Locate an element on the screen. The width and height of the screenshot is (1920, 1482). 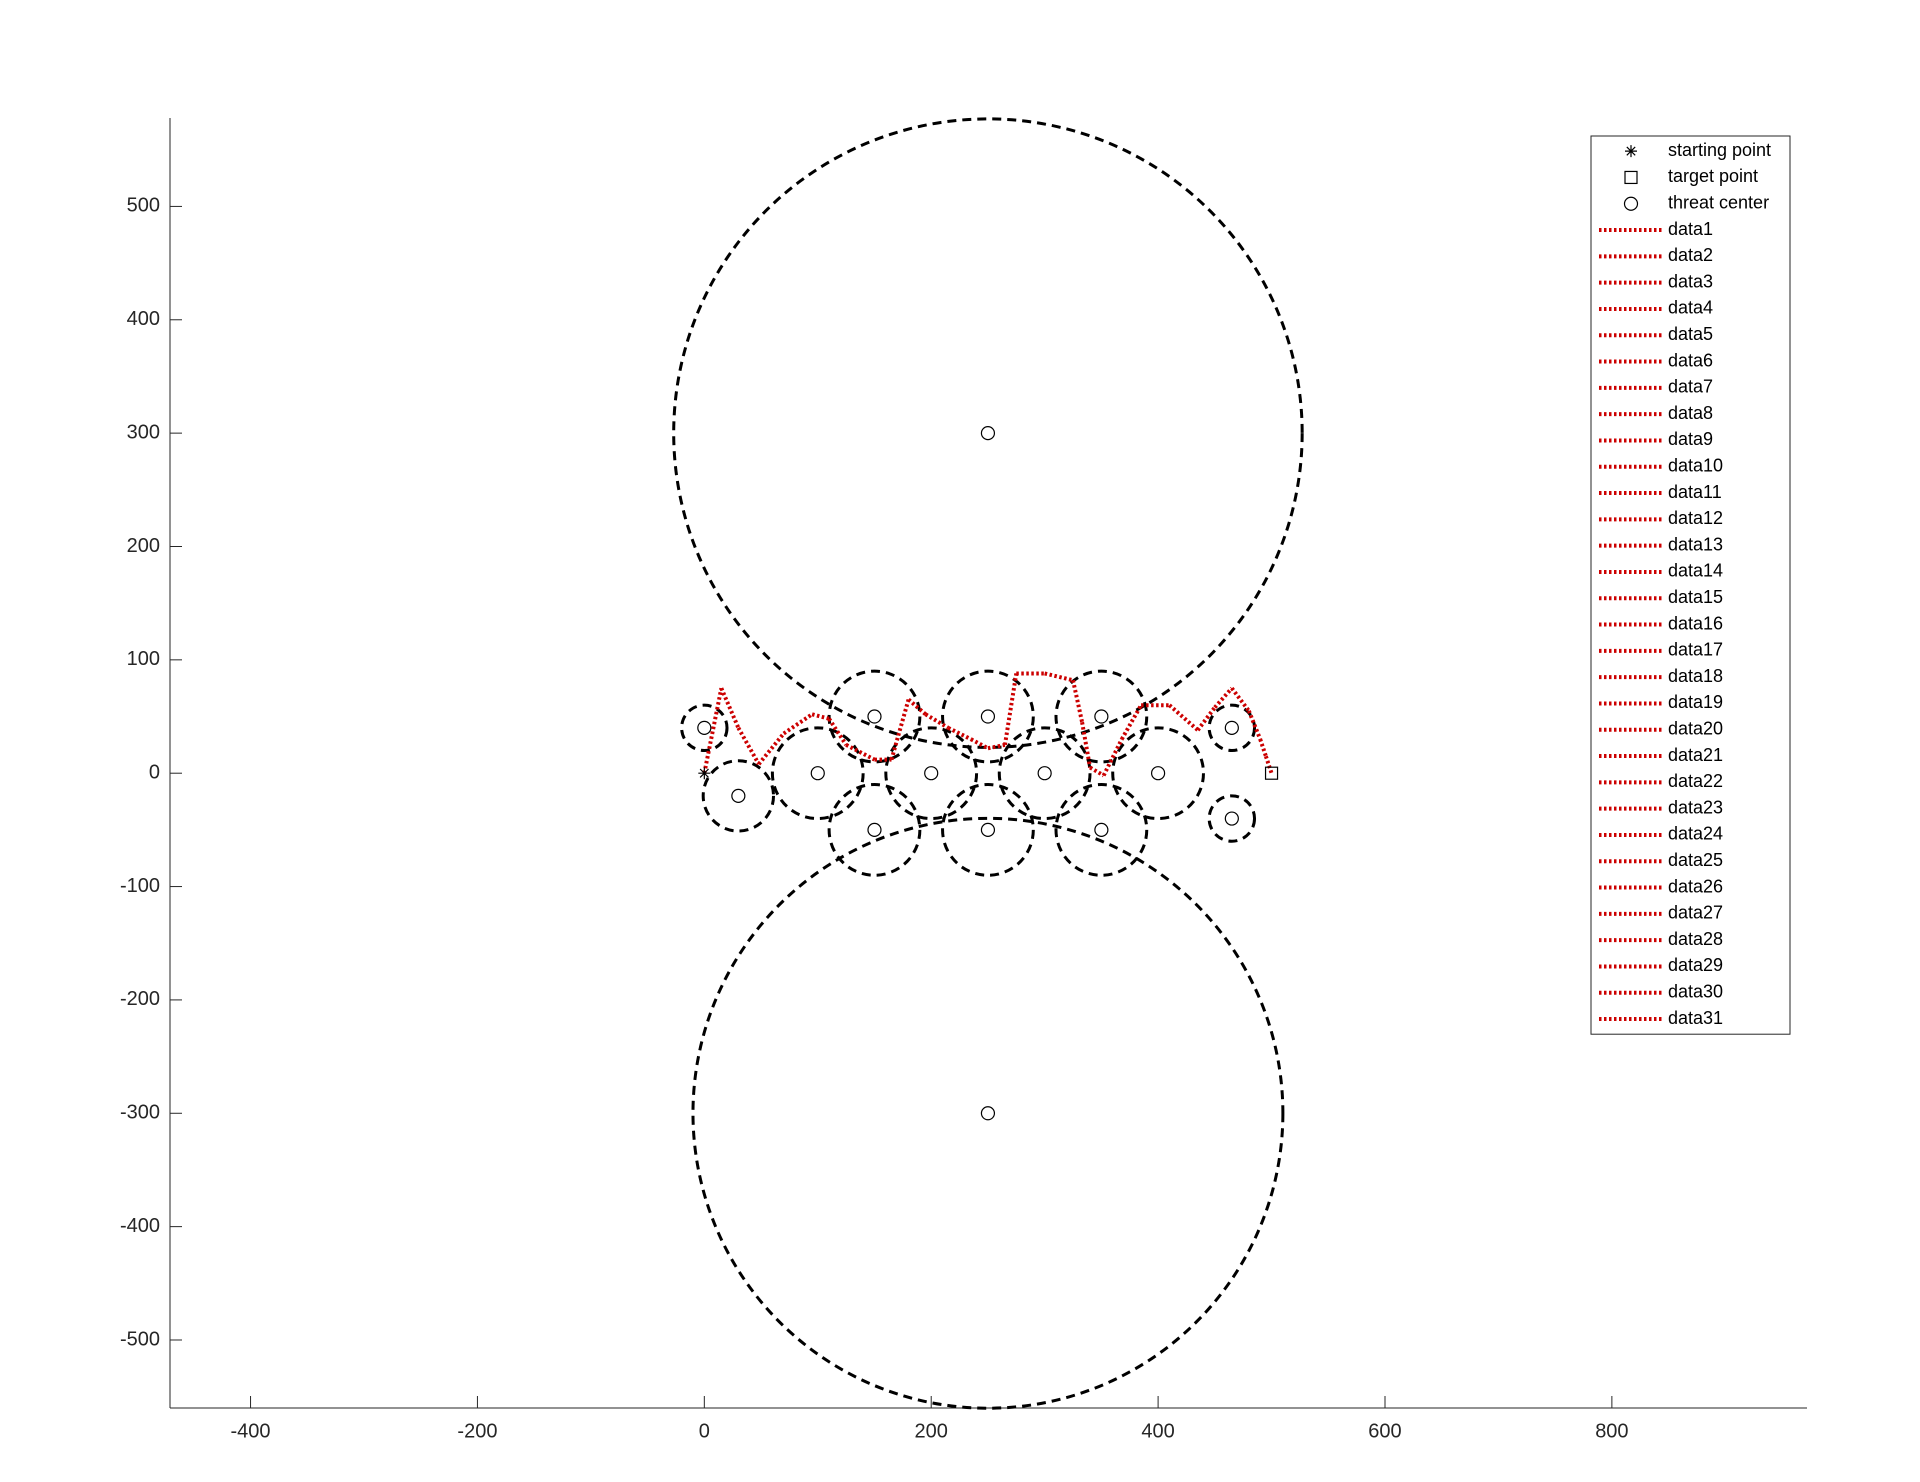
x-tick-label: -200 is located at coordinates (477, 1431).